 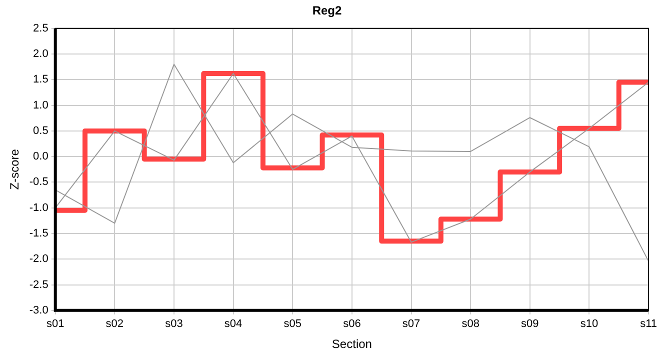 I want to click on y-tick-label: -1.5, so click(x=38, y=234).